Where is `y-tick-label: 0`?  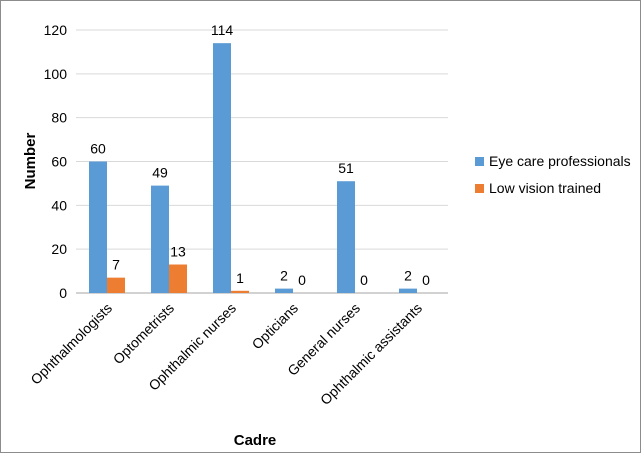
y-tick-label: 0 is located at coordinates (63, 293).